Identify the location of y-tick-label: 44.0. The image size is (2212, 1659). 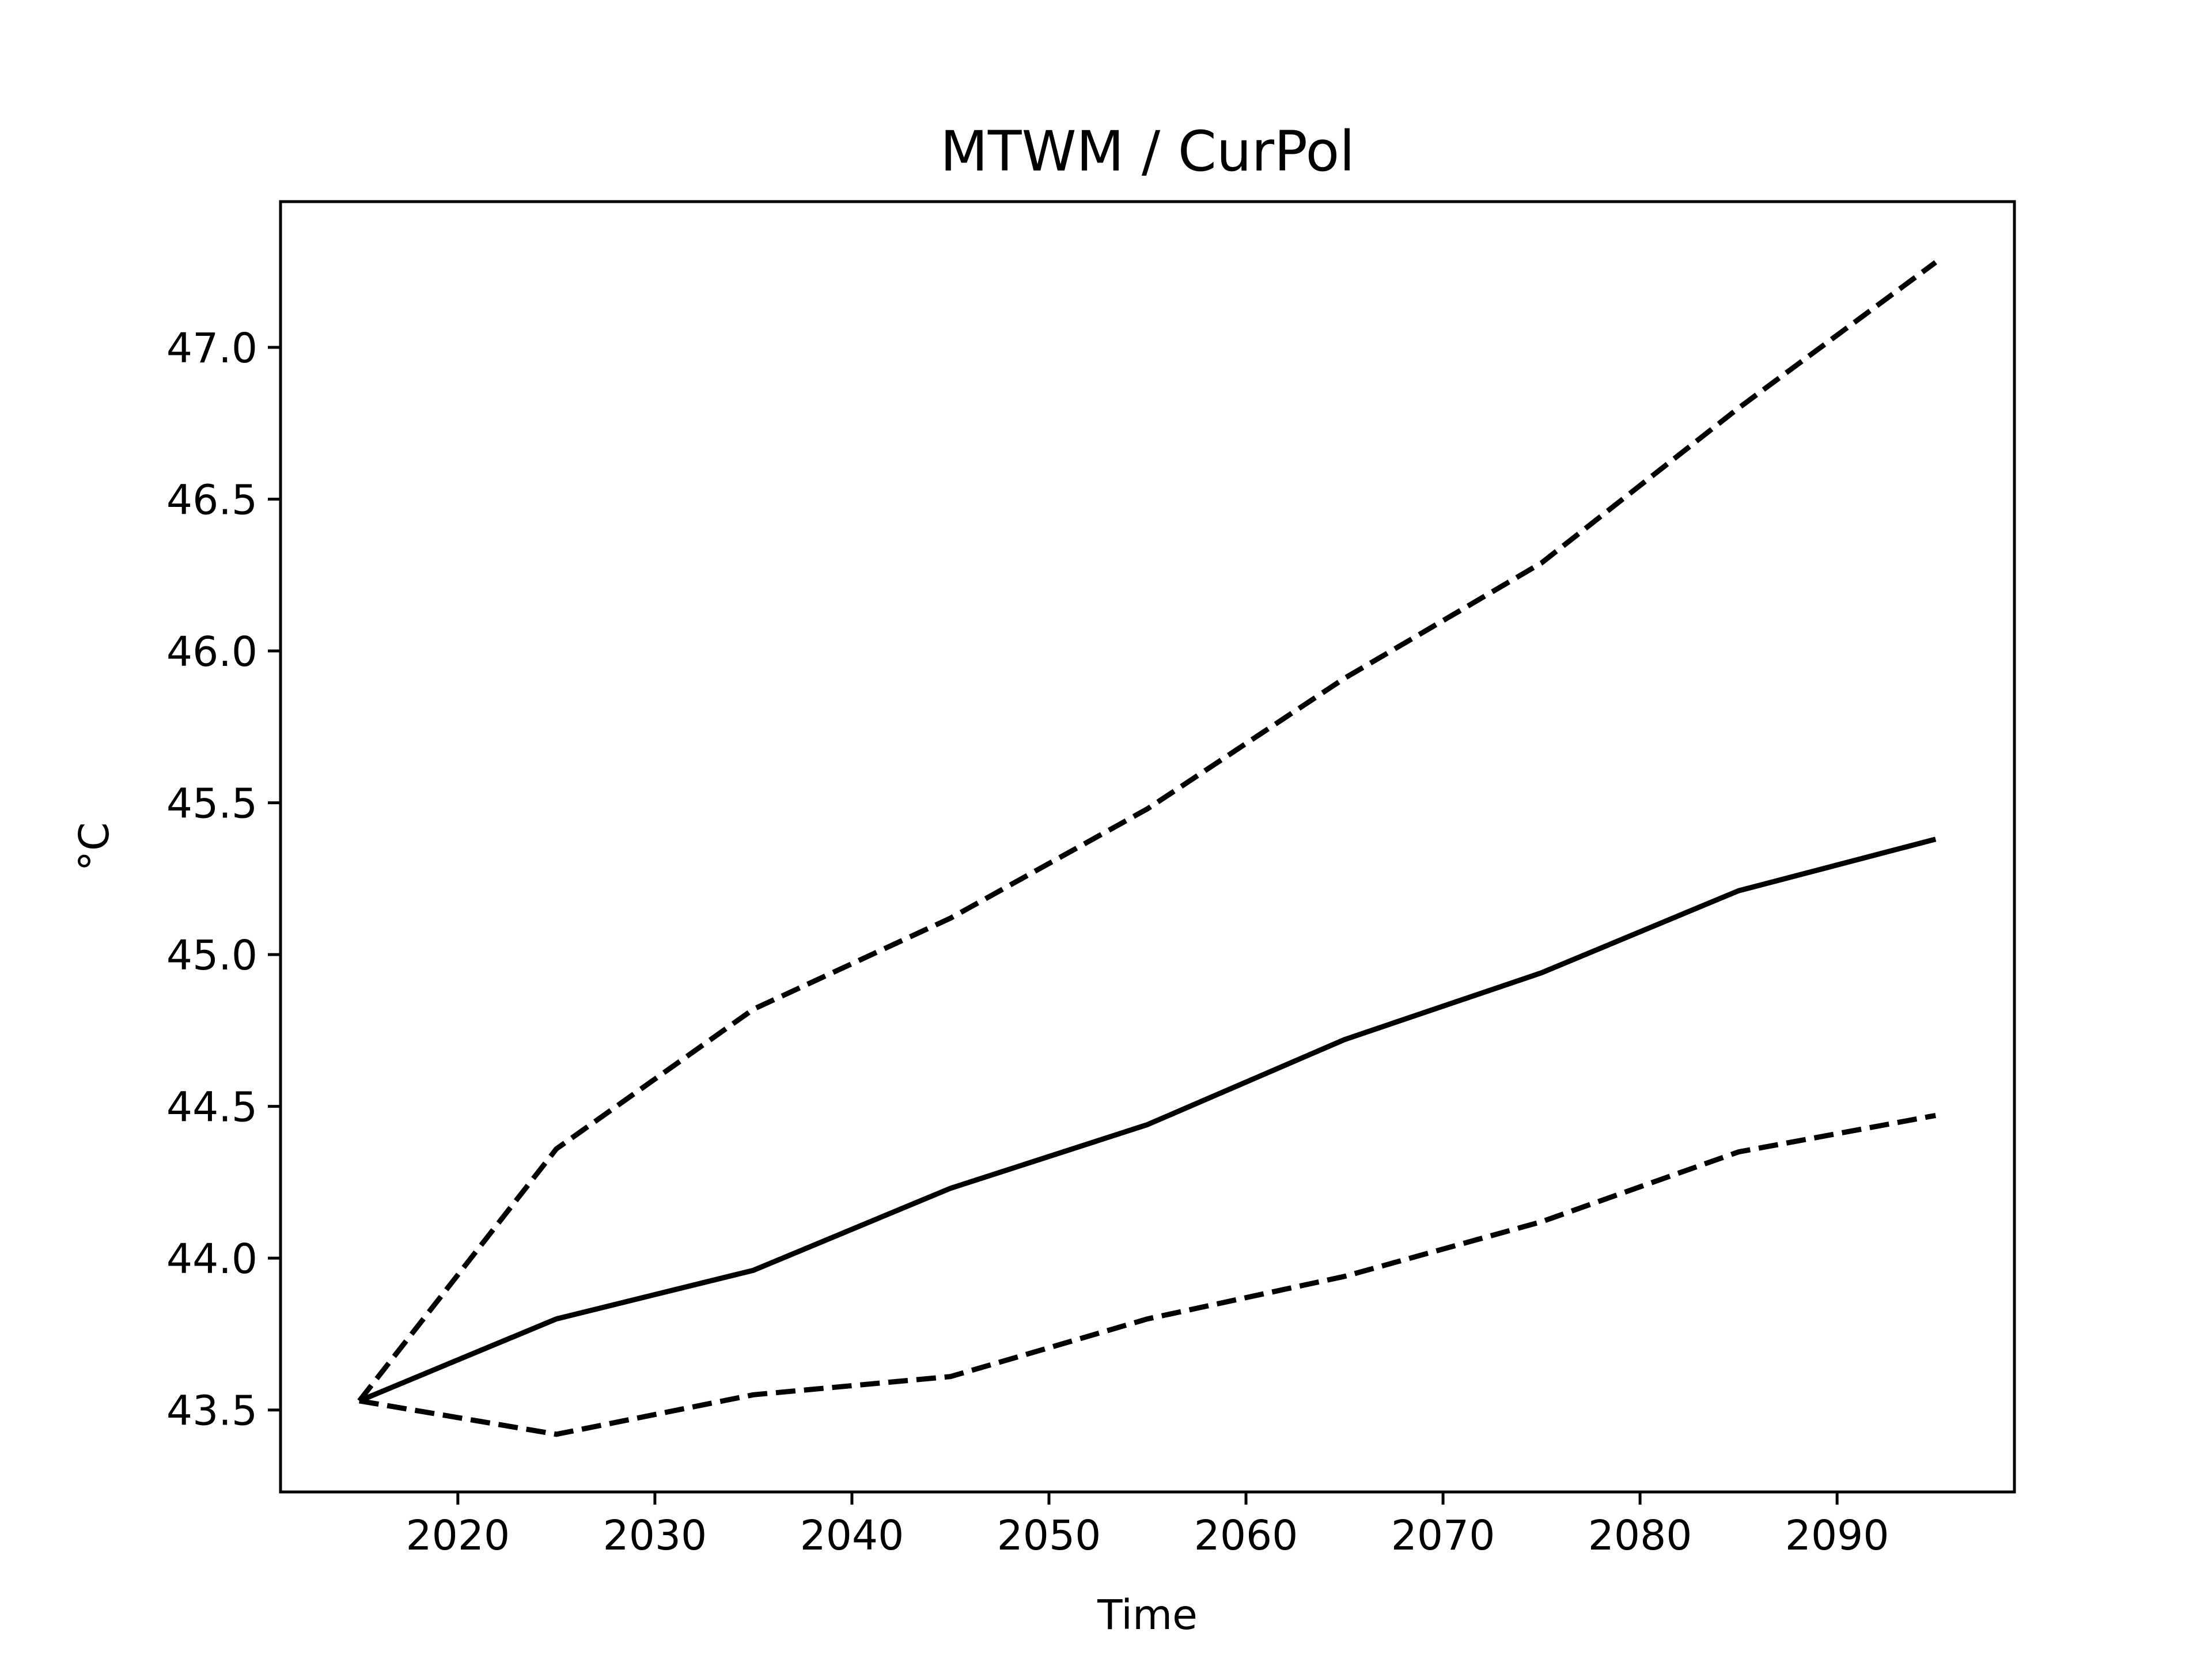
(211, 1259).